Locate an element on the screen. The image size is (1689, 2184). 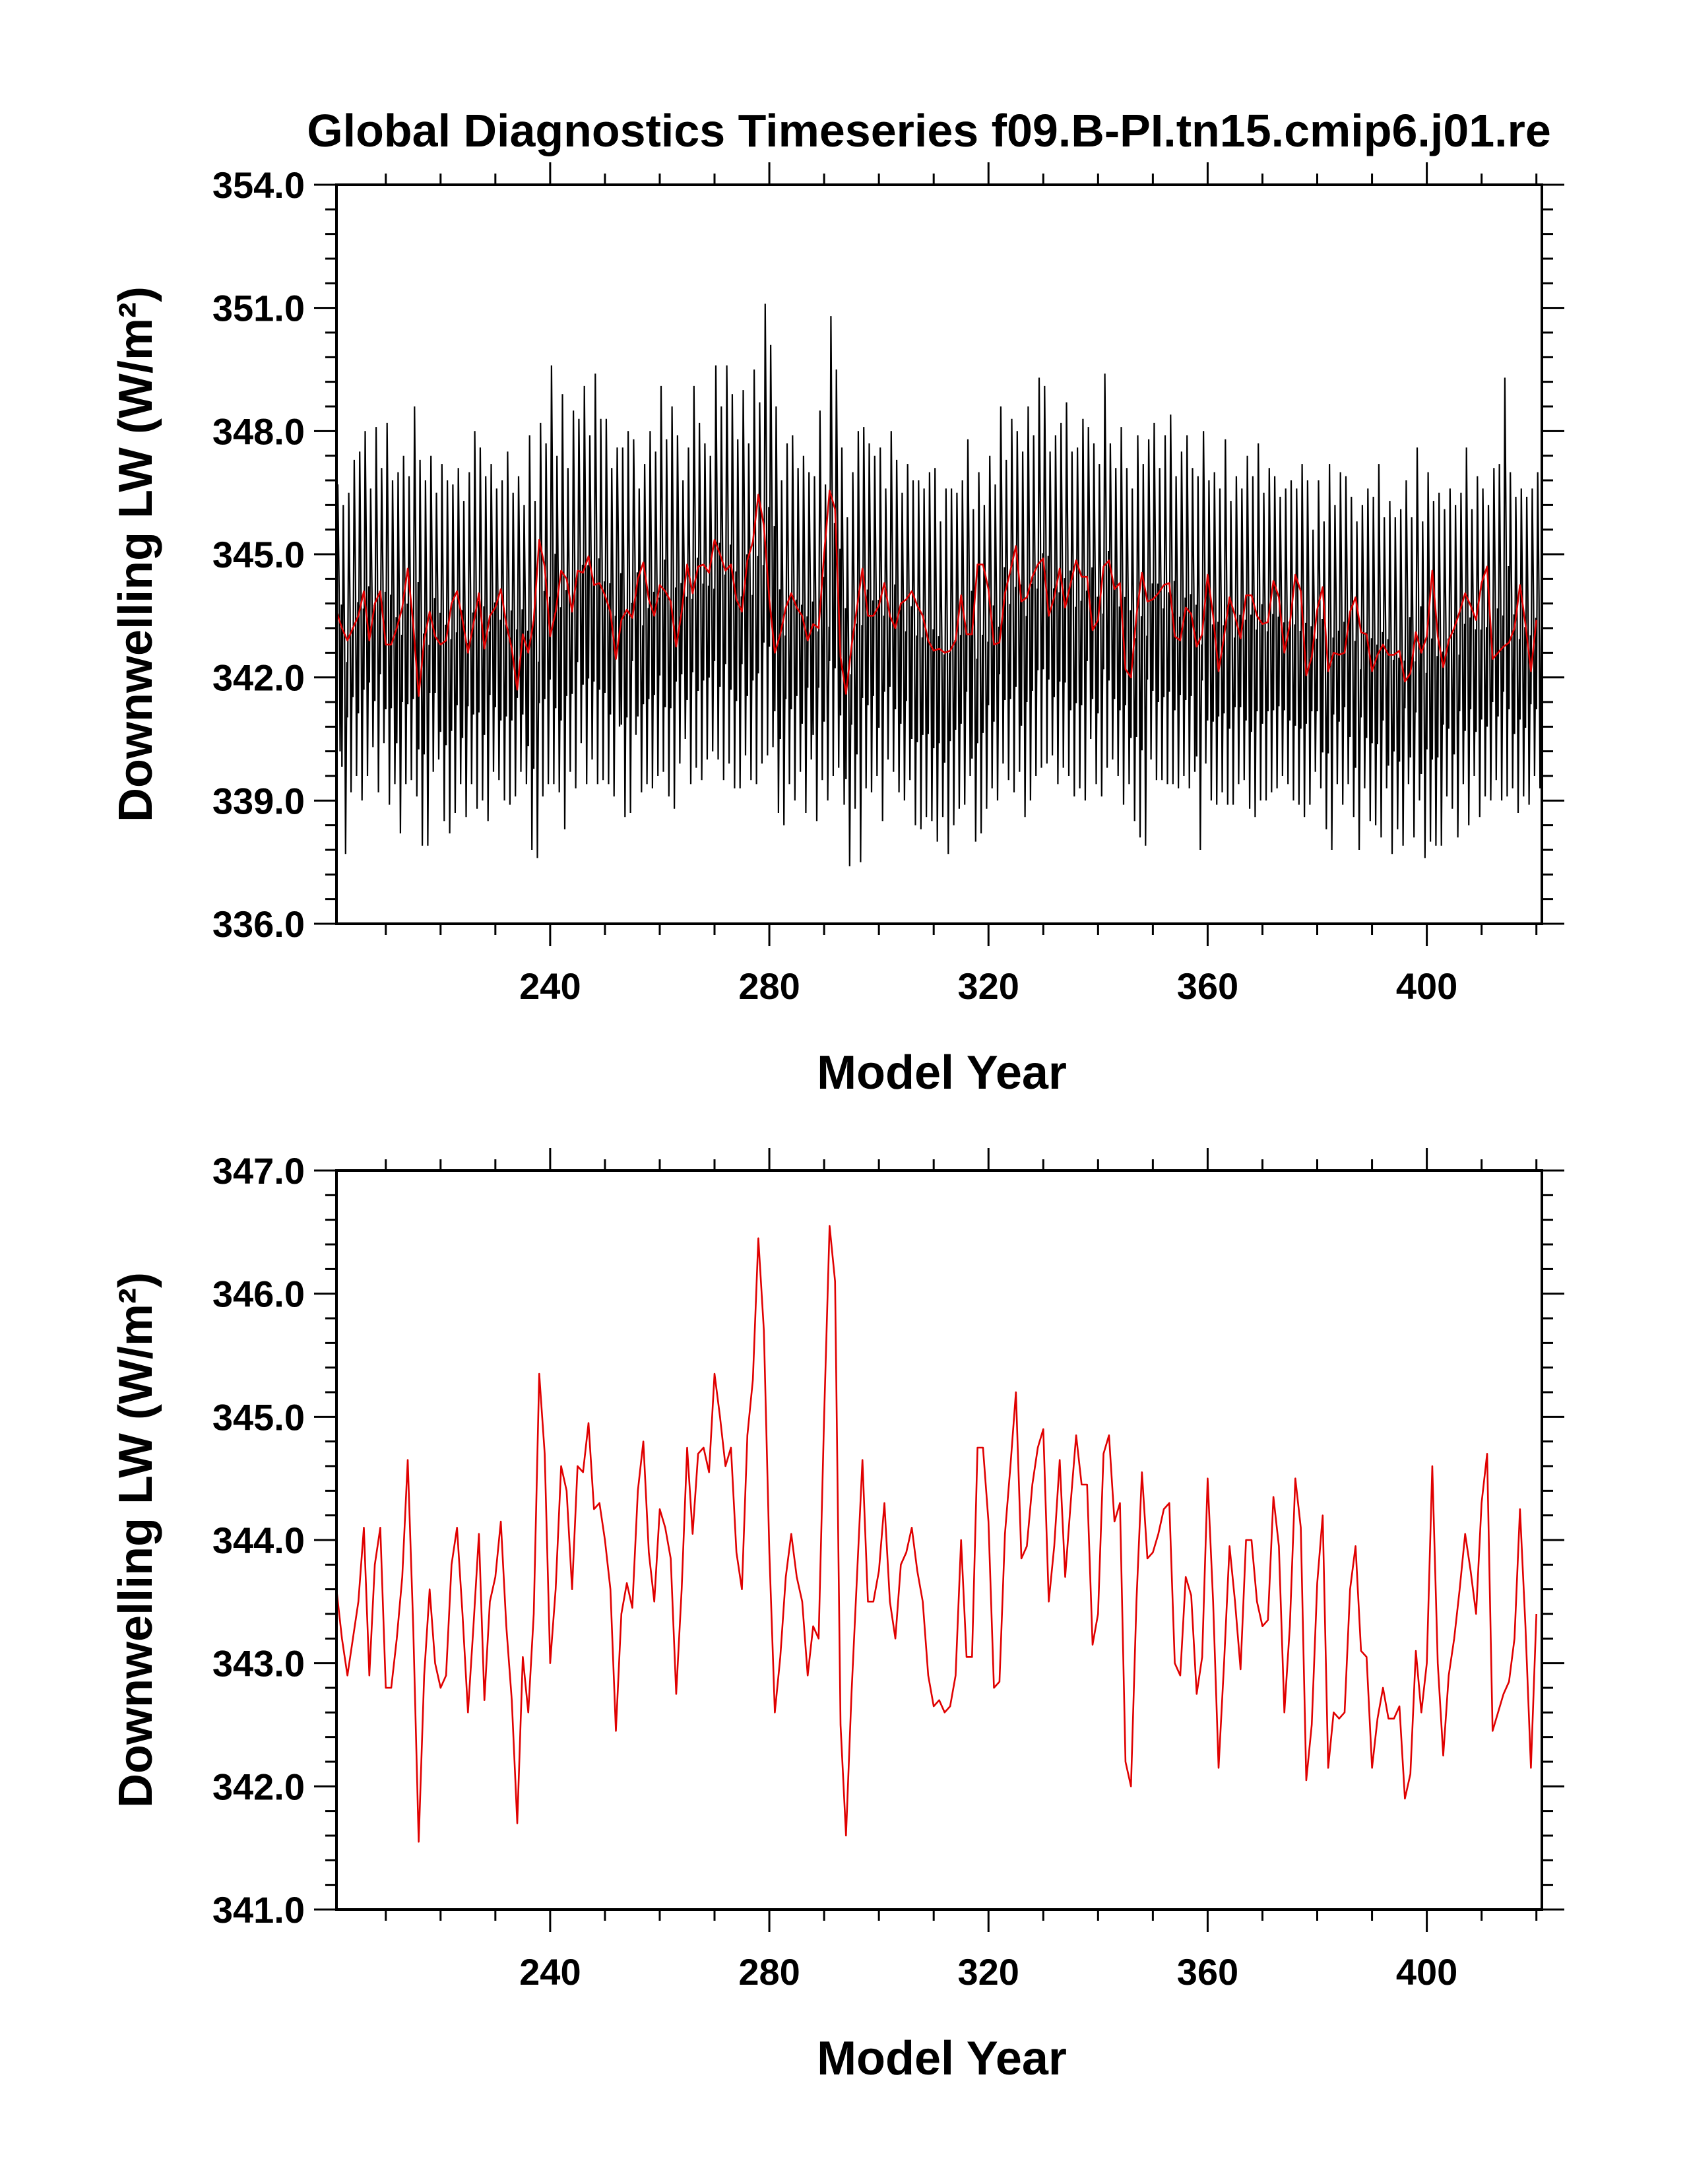
bottom-yaxis-label: Downwelling LW (W/m²) is located at coordinates (136, 1540).